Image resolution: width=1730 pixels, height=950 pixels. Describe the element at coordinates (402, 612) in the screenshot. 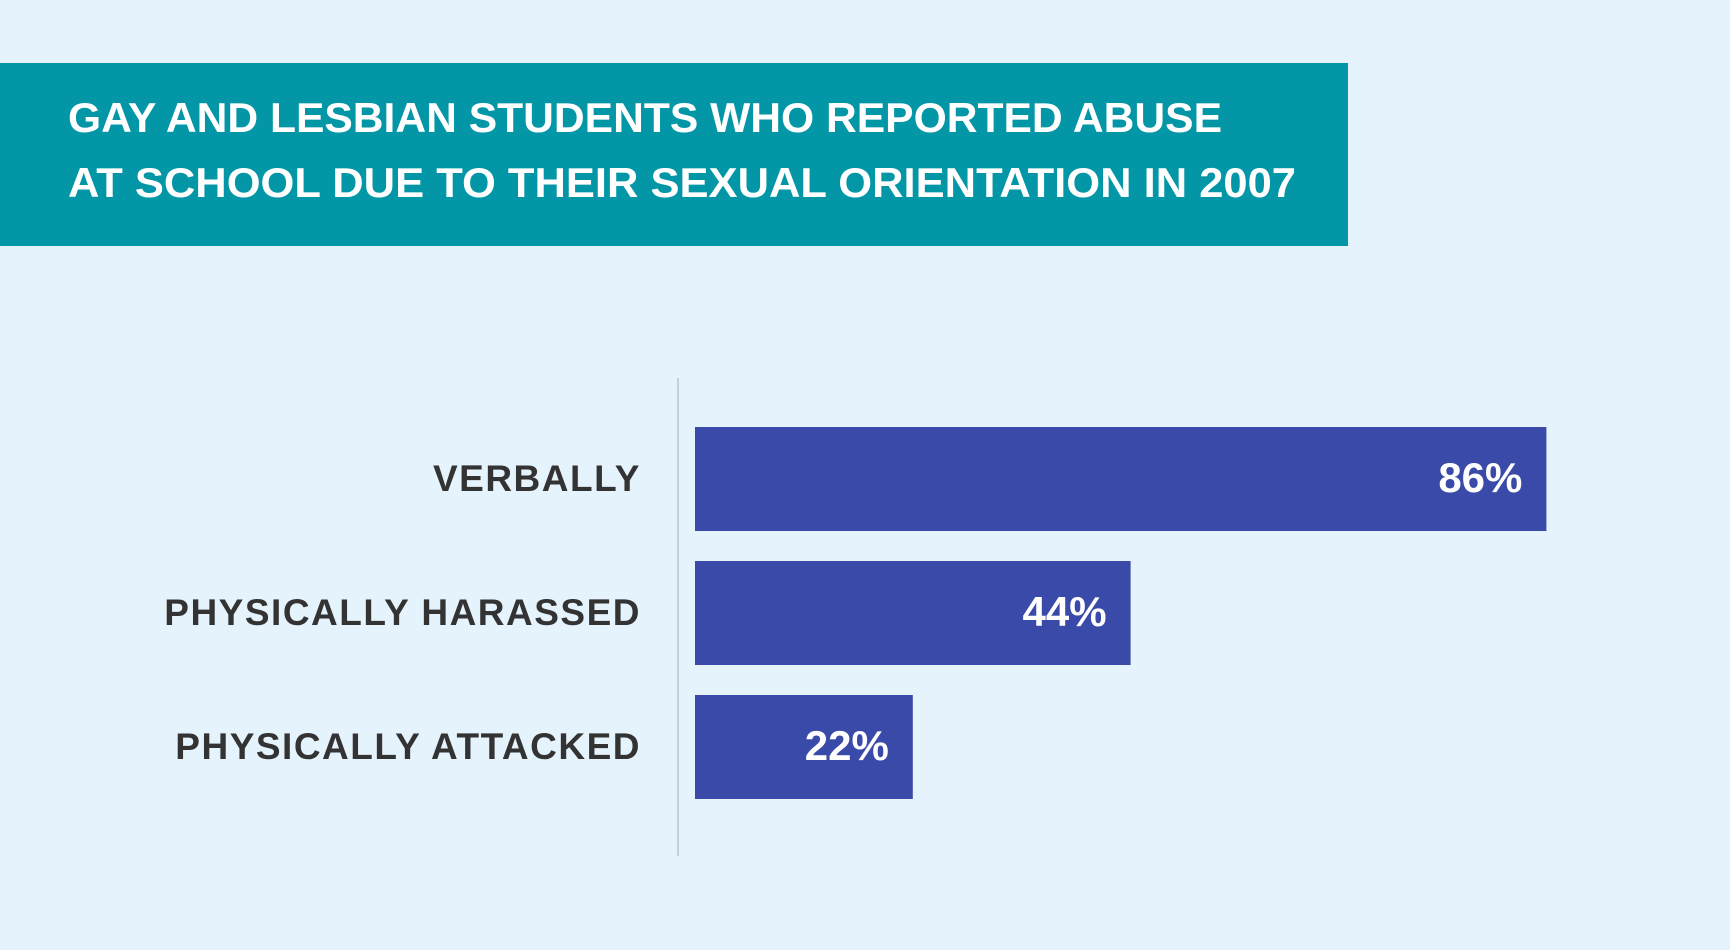

I see `category-label: PHYSICALLY HARASSED` at that location.